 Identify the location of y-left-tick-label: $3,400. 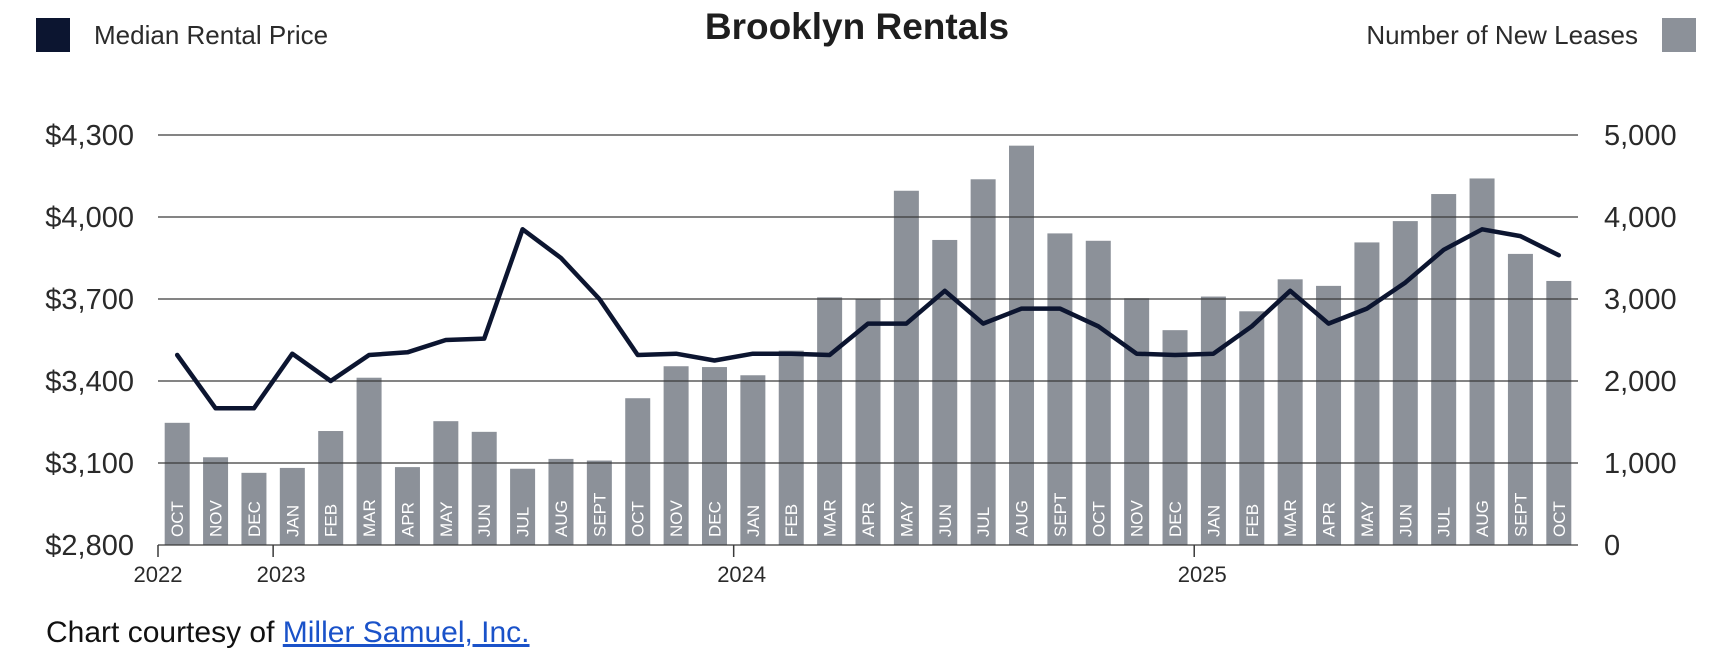
(89, 382).